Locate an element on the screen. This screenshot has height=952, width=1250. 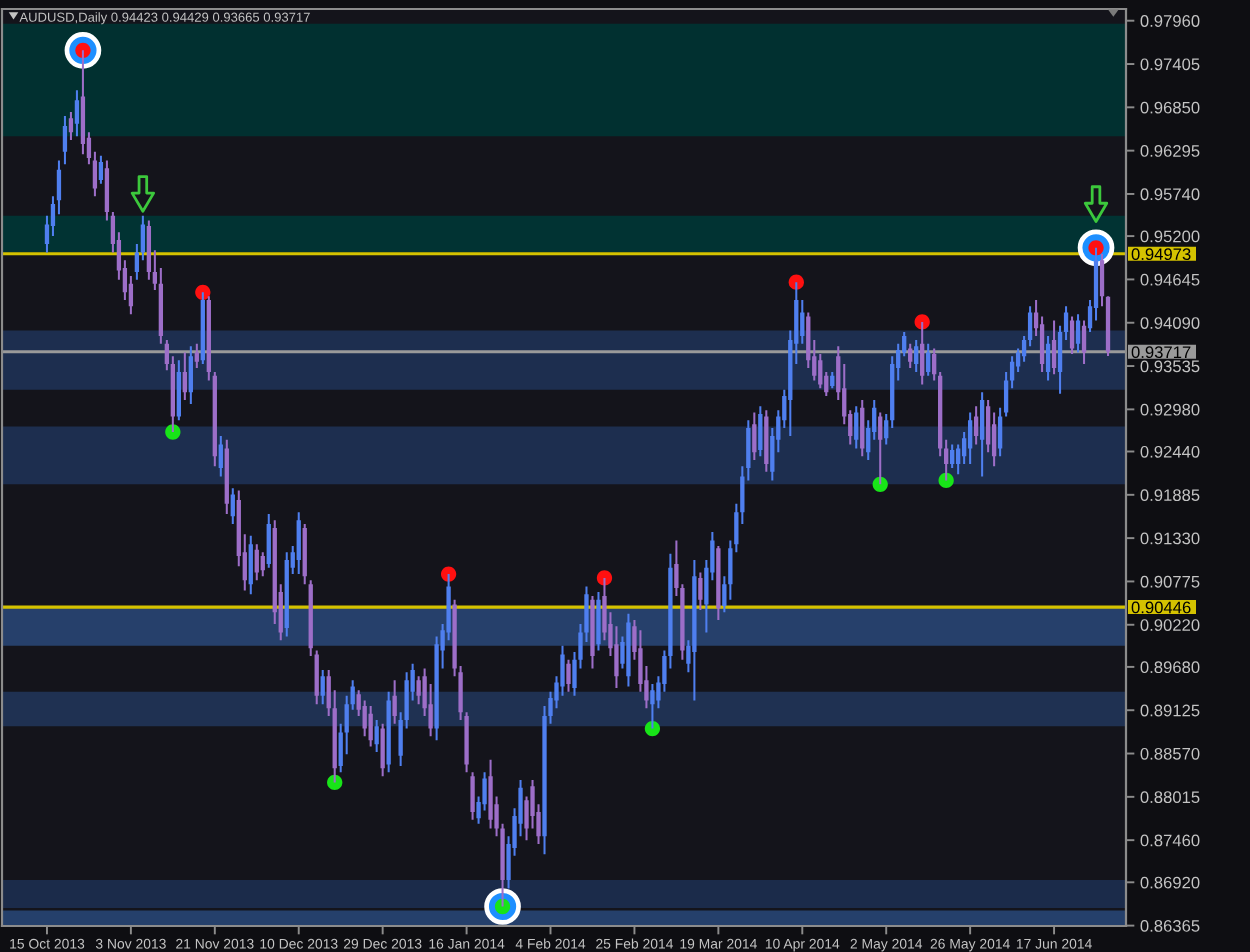
y-tick-label: 0.97960 is located at coordinates (1170, 21).